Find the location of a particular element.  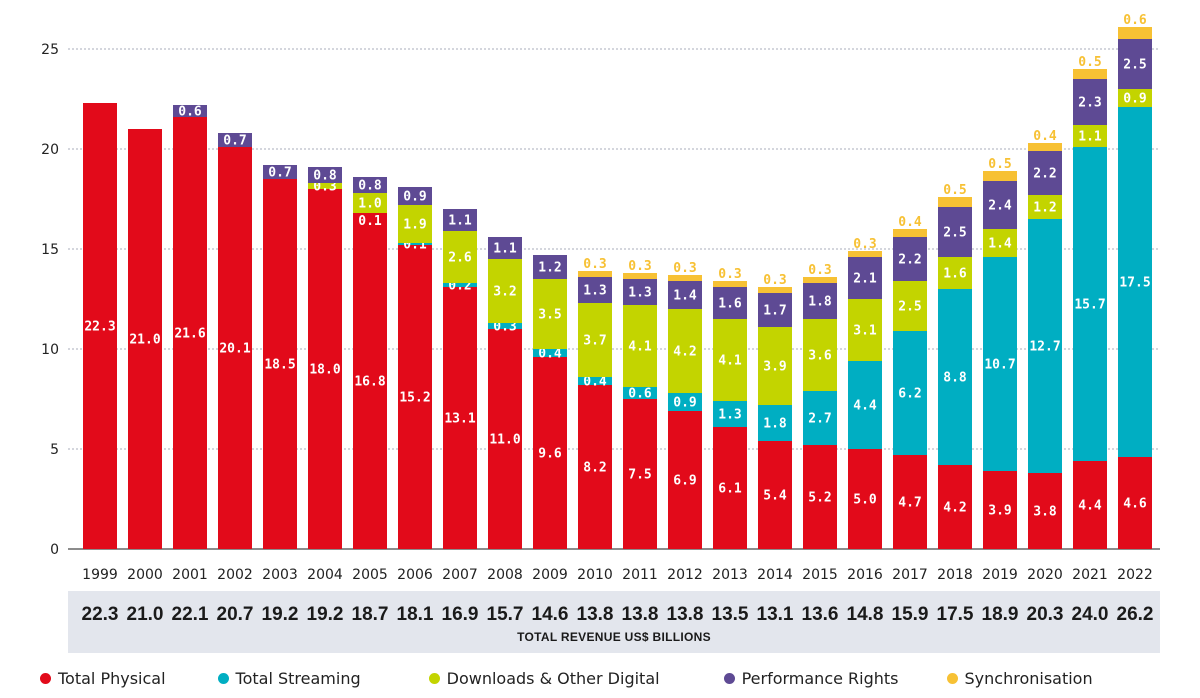

data-label: 1.9 is located at coordinates (414, 225).